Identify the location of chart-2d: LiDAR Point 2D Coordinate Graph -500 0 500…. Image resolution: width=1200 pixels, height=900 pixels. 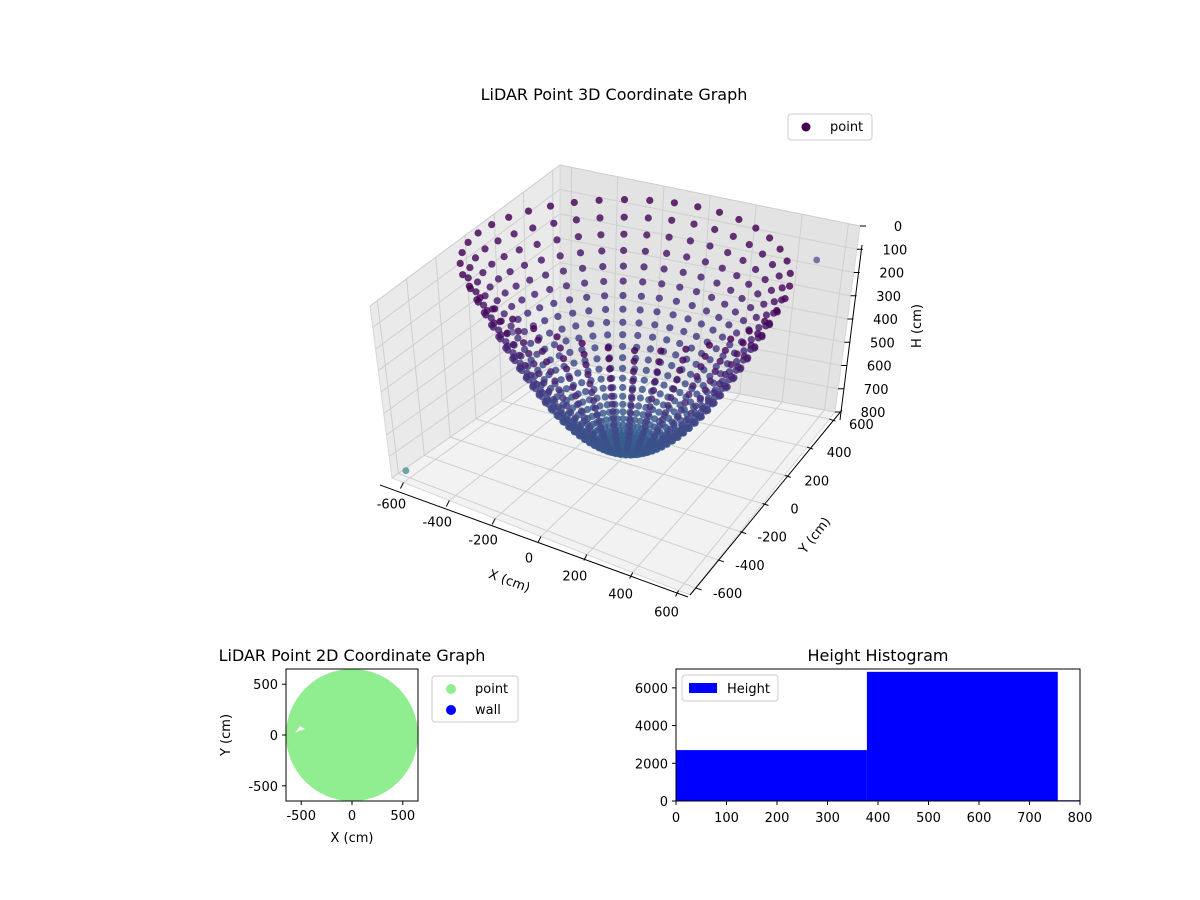
(369, 746).